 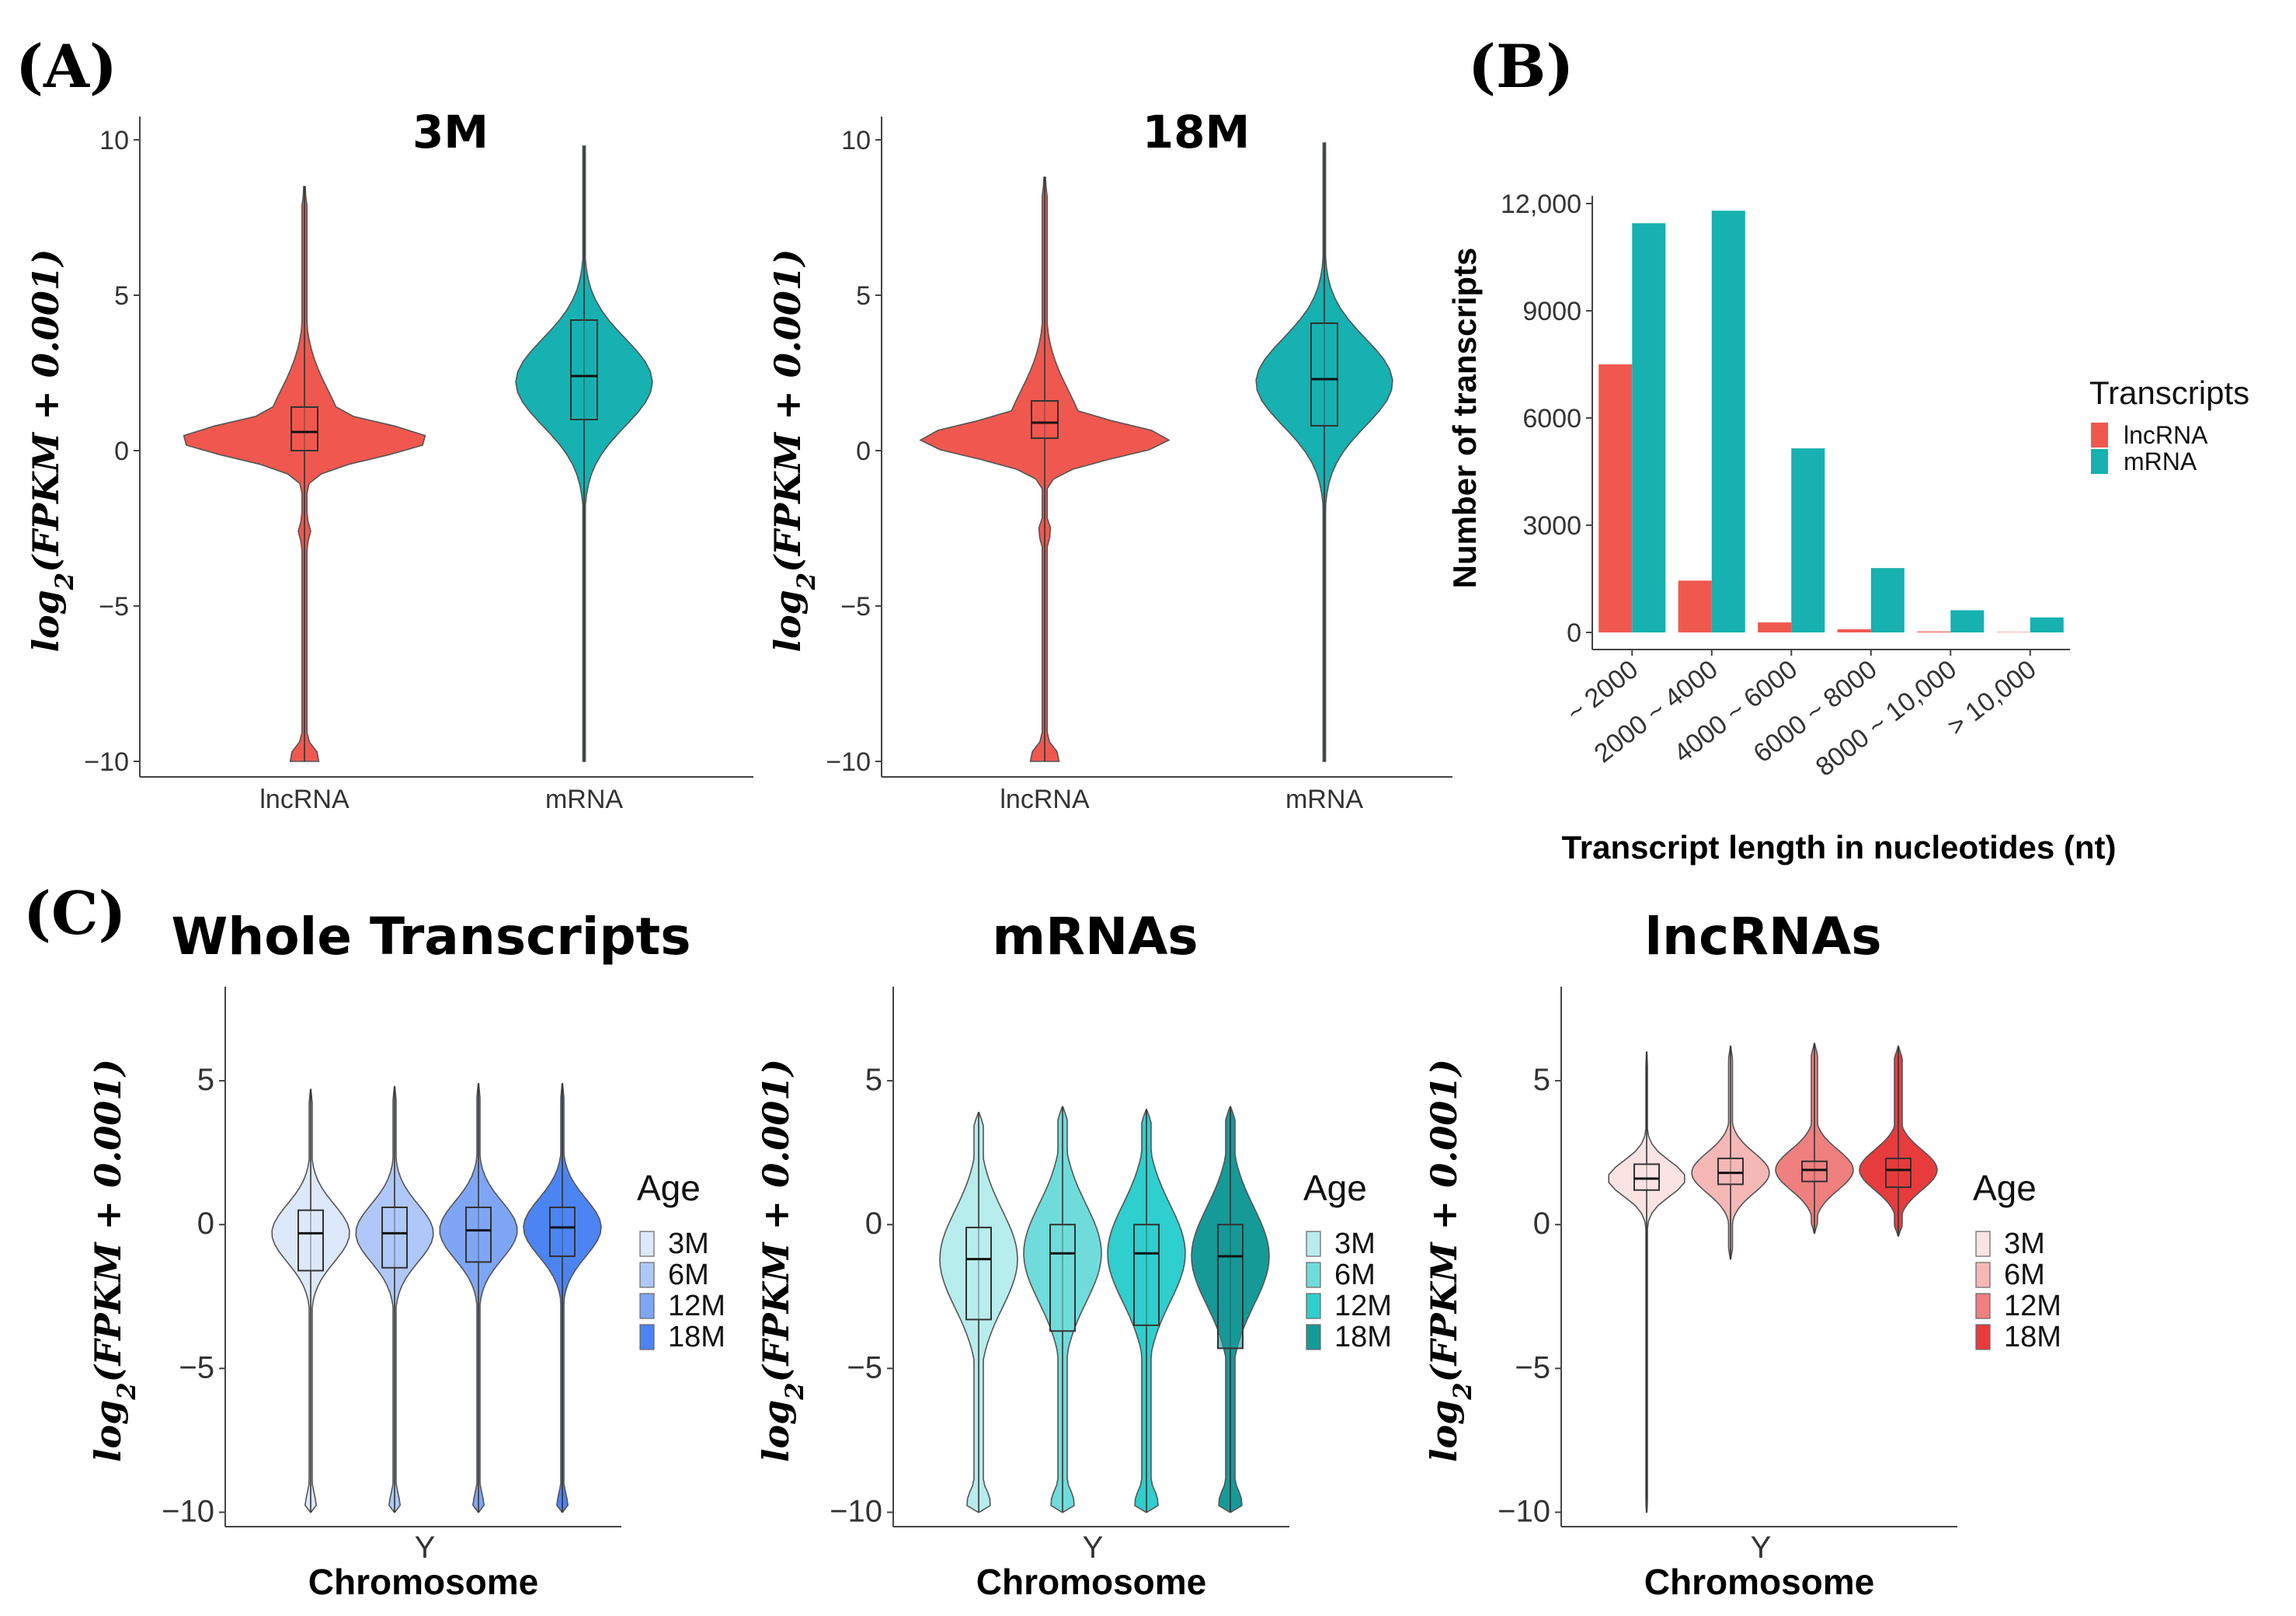 I want to click on legend-key-lncrna, so click(x=2099, y=435).